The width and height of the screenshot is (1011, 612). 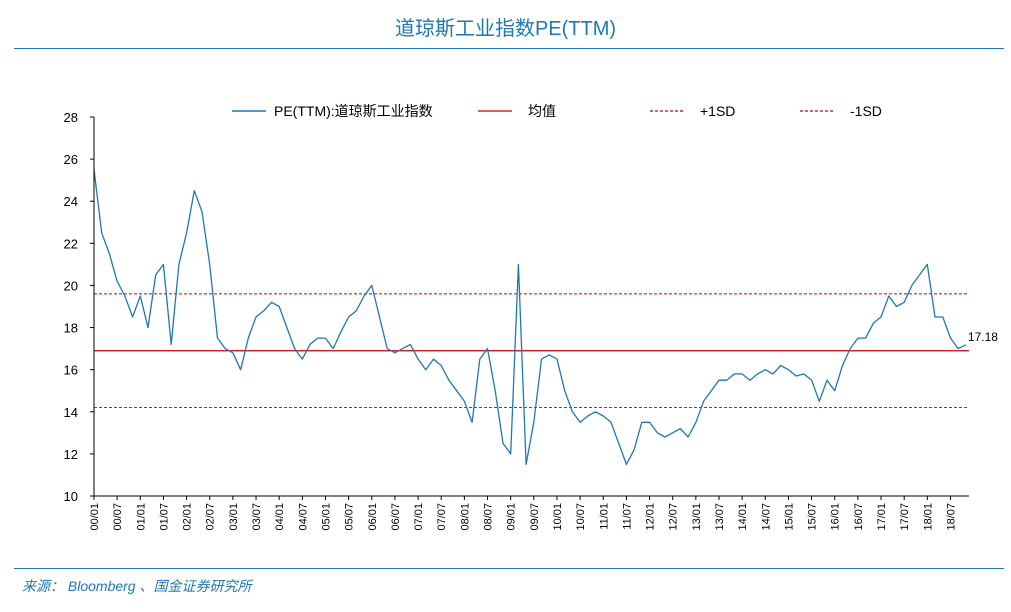 I want to click on x-tick-label: 06/07, so click(x=396, y=517).